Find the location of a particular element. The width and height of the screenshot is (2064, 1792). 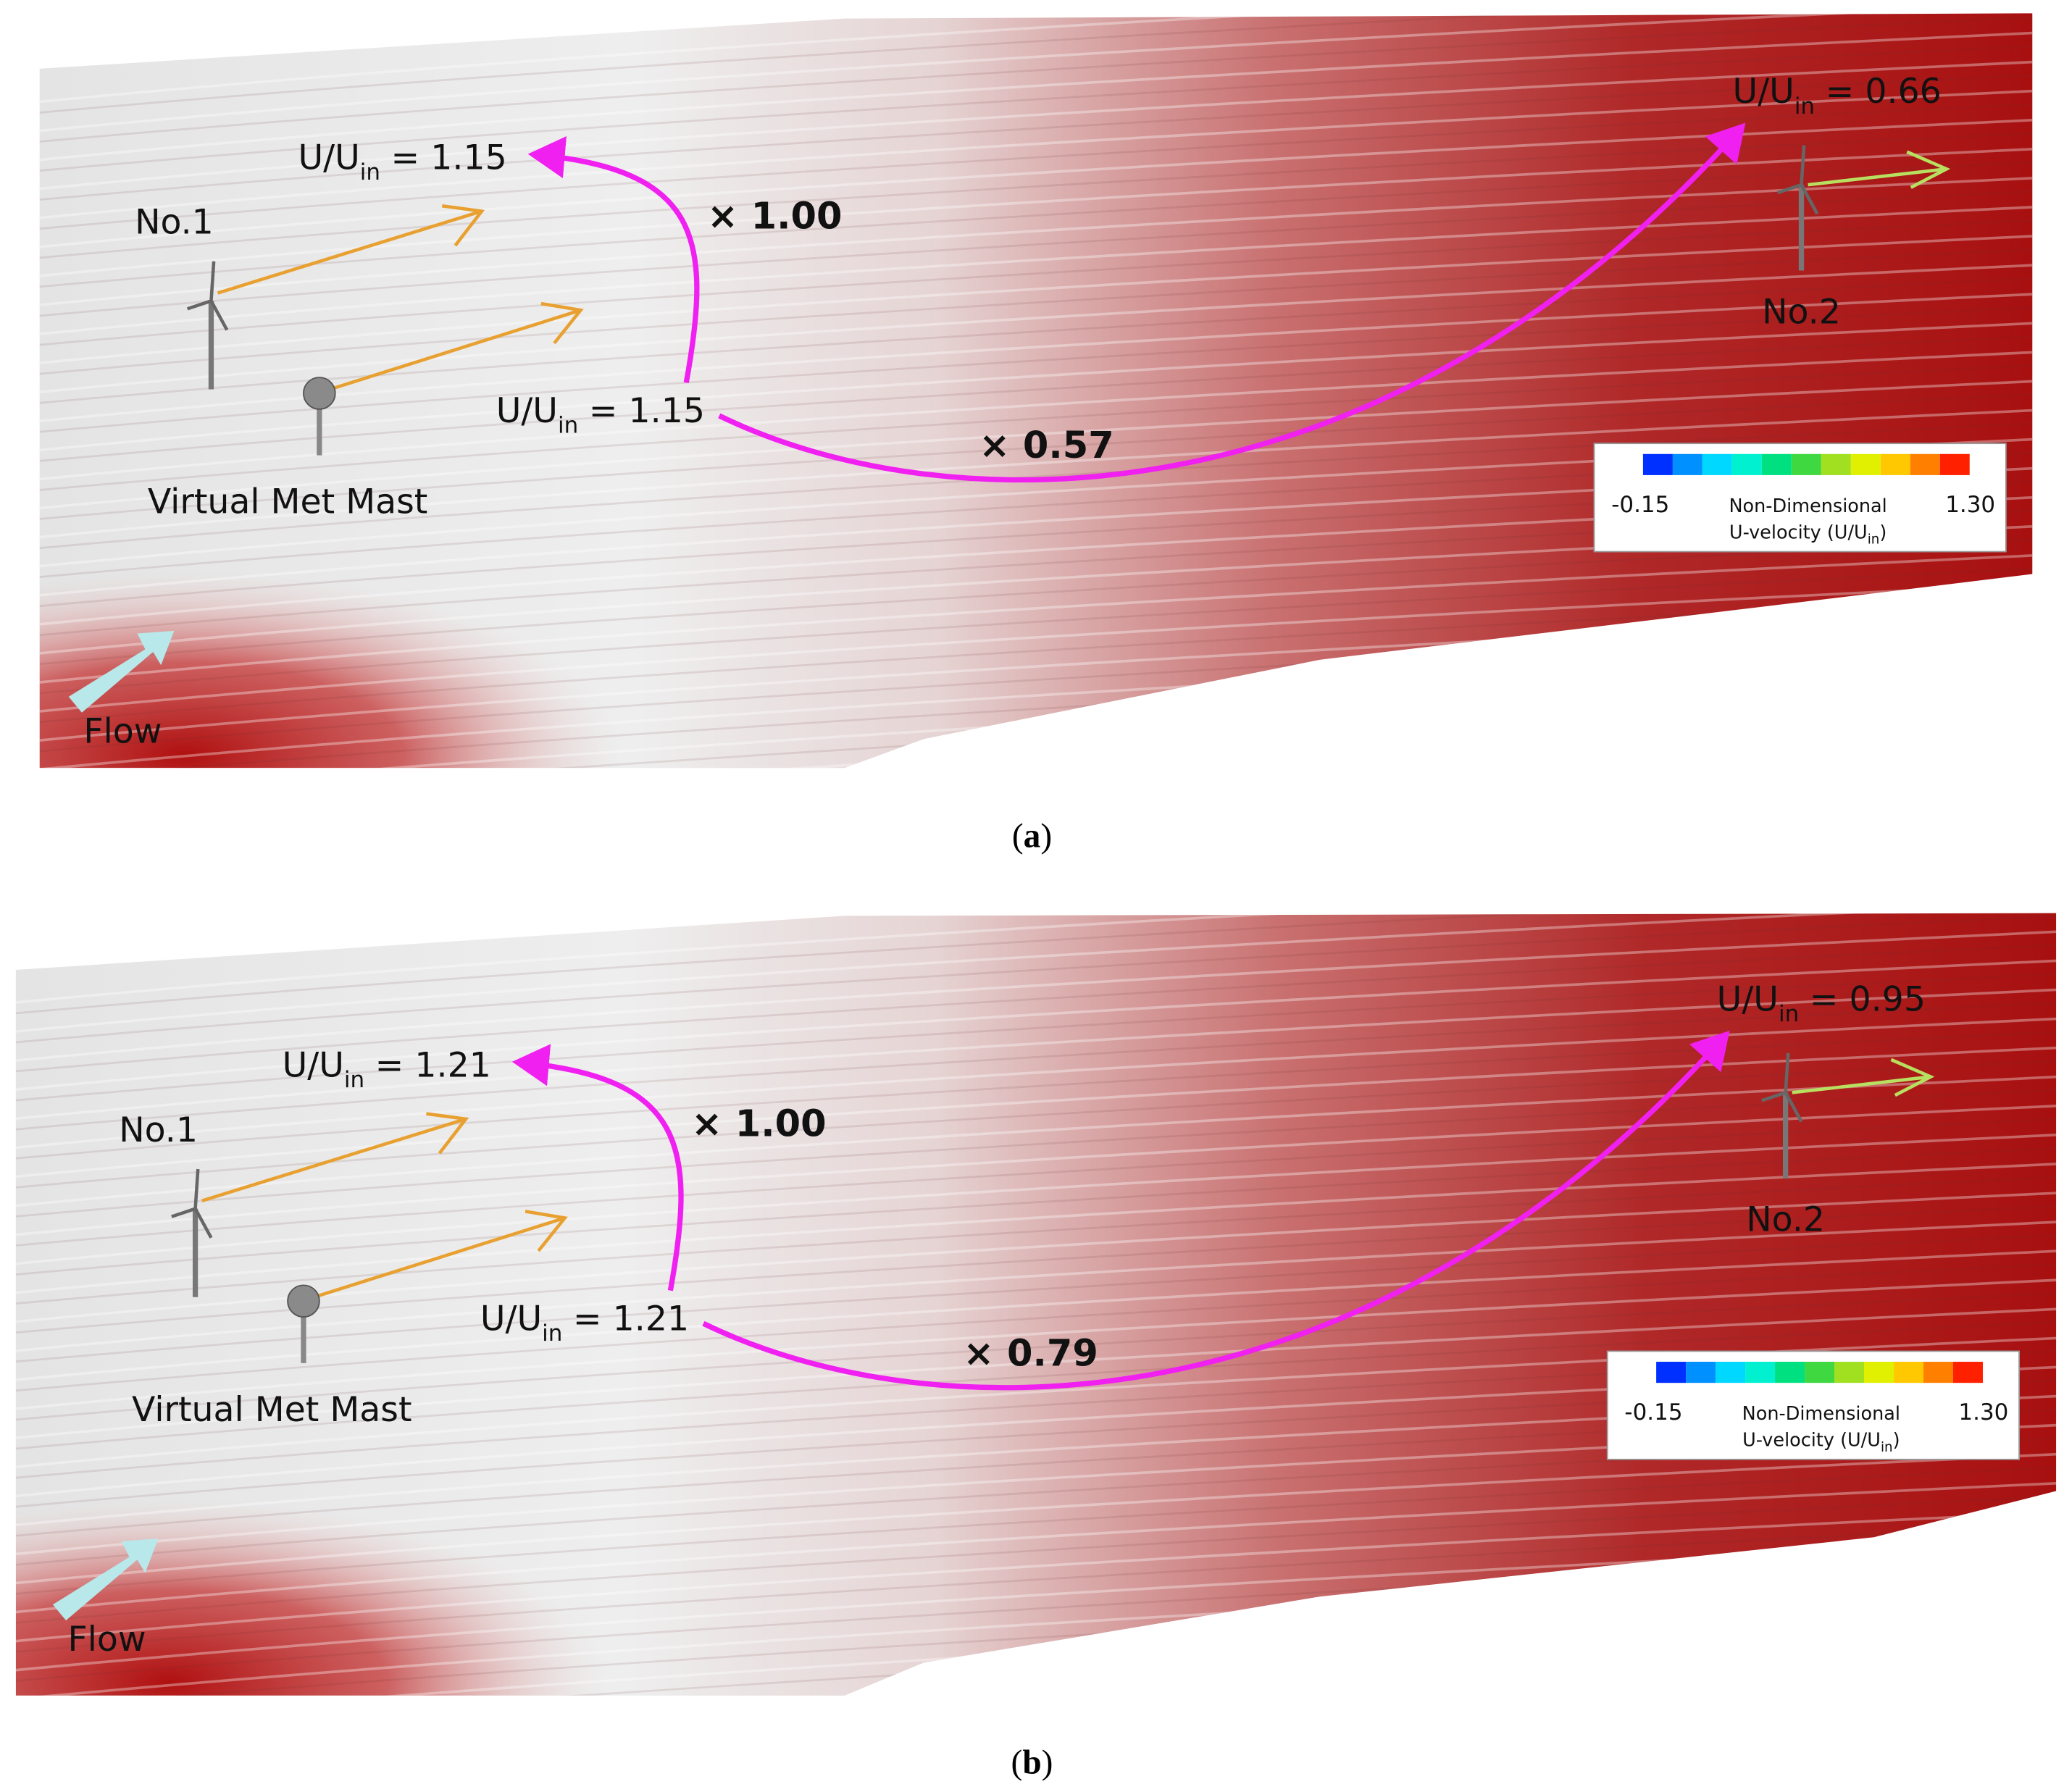

panel-caption: (a) is located at coordinates (1032, 836).